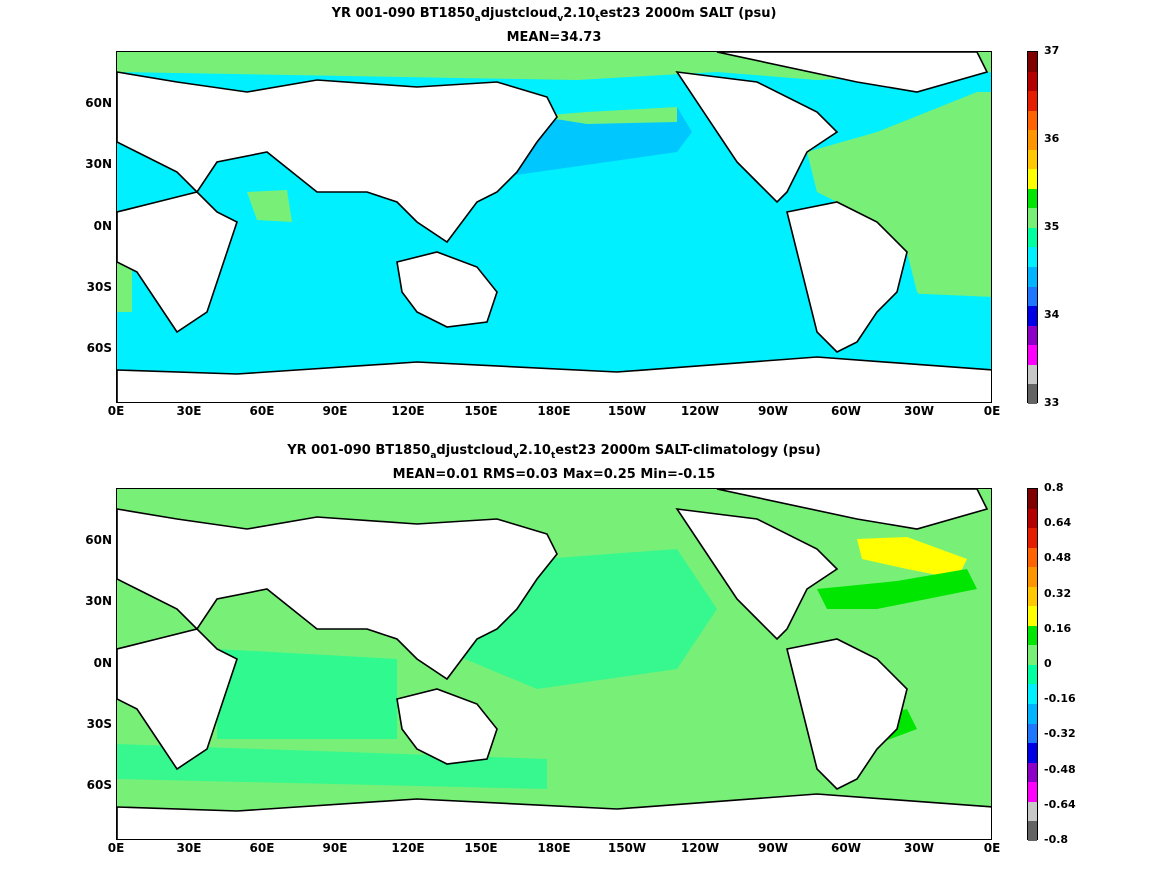 This screenshot has height=875, width=1167. I want to click on colorbar-label: 0.8, so click(1054, 487).